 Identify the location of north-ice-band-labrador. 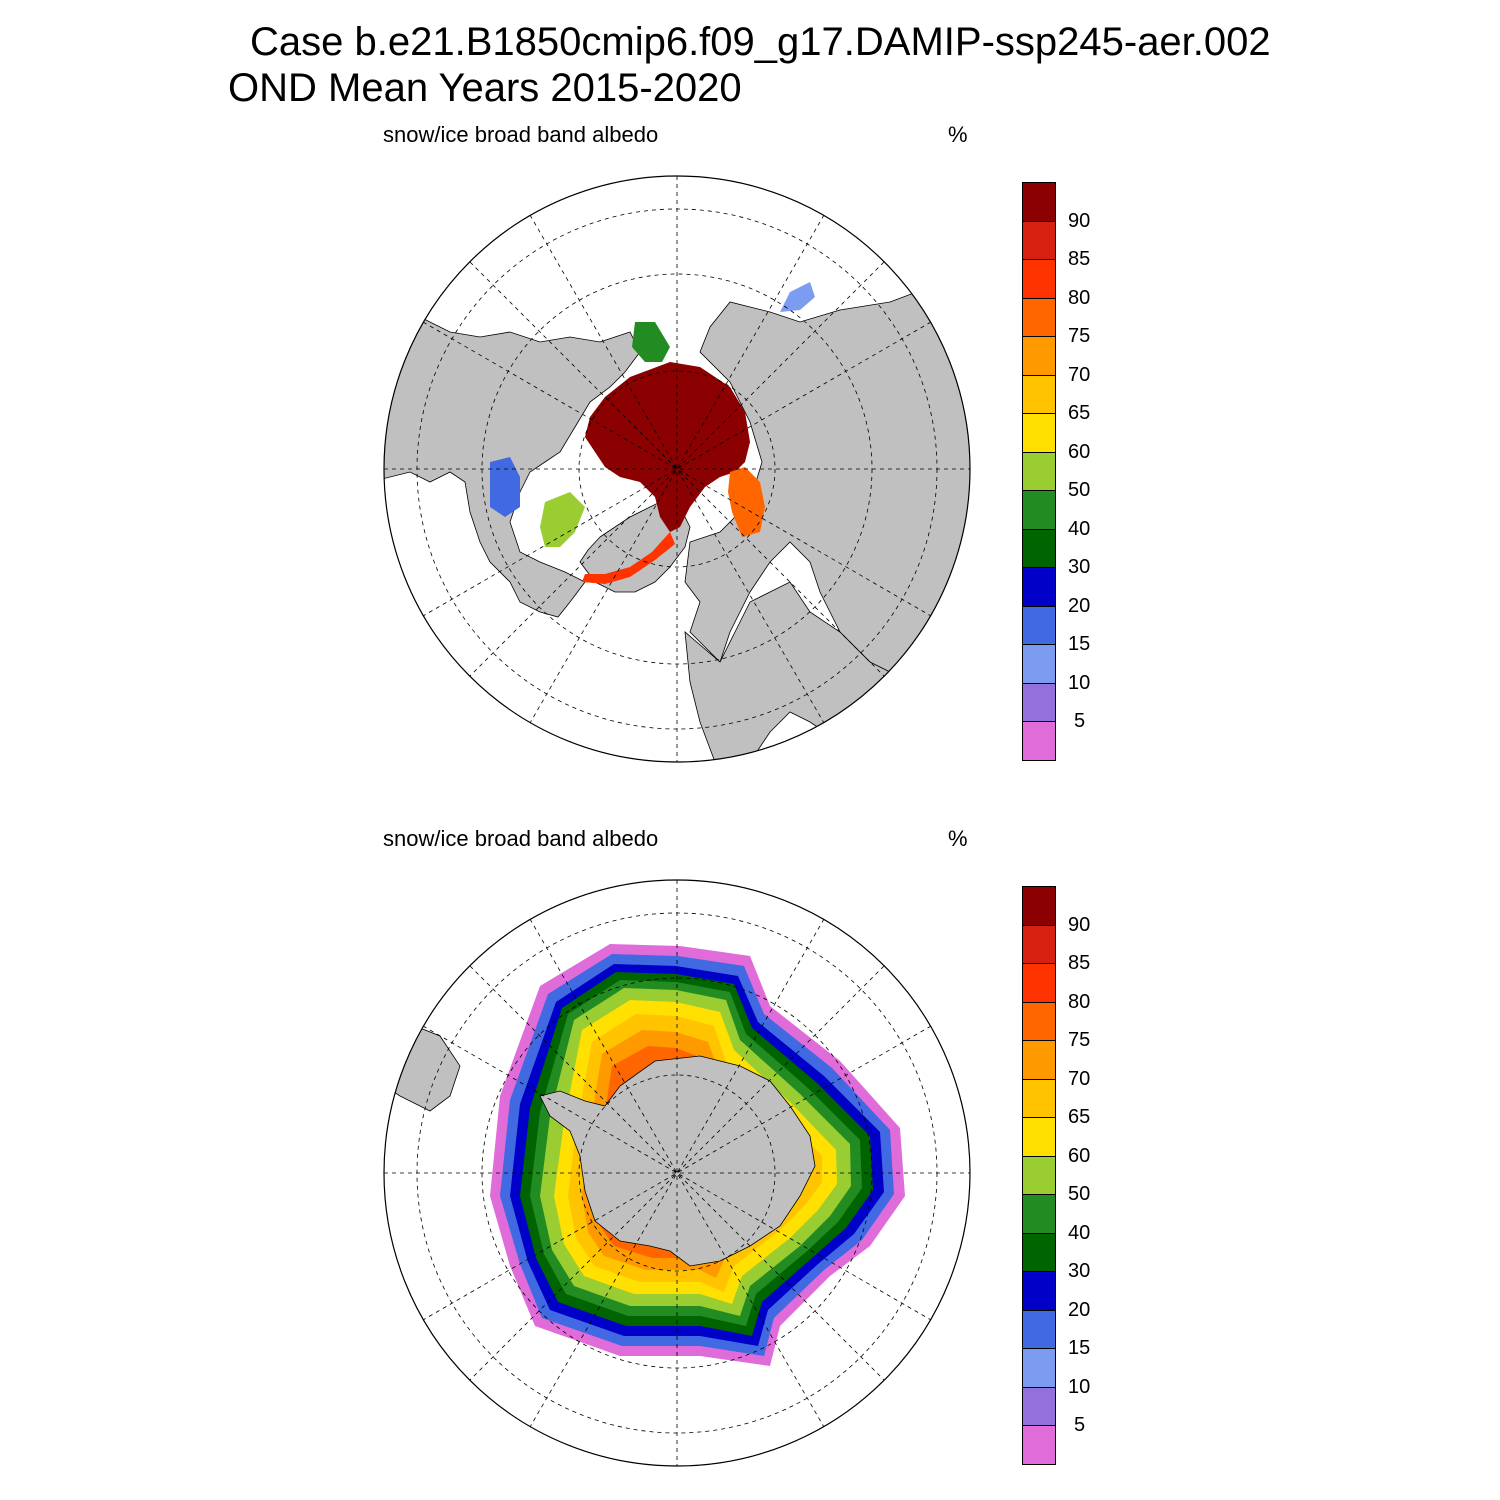
(505, 487).